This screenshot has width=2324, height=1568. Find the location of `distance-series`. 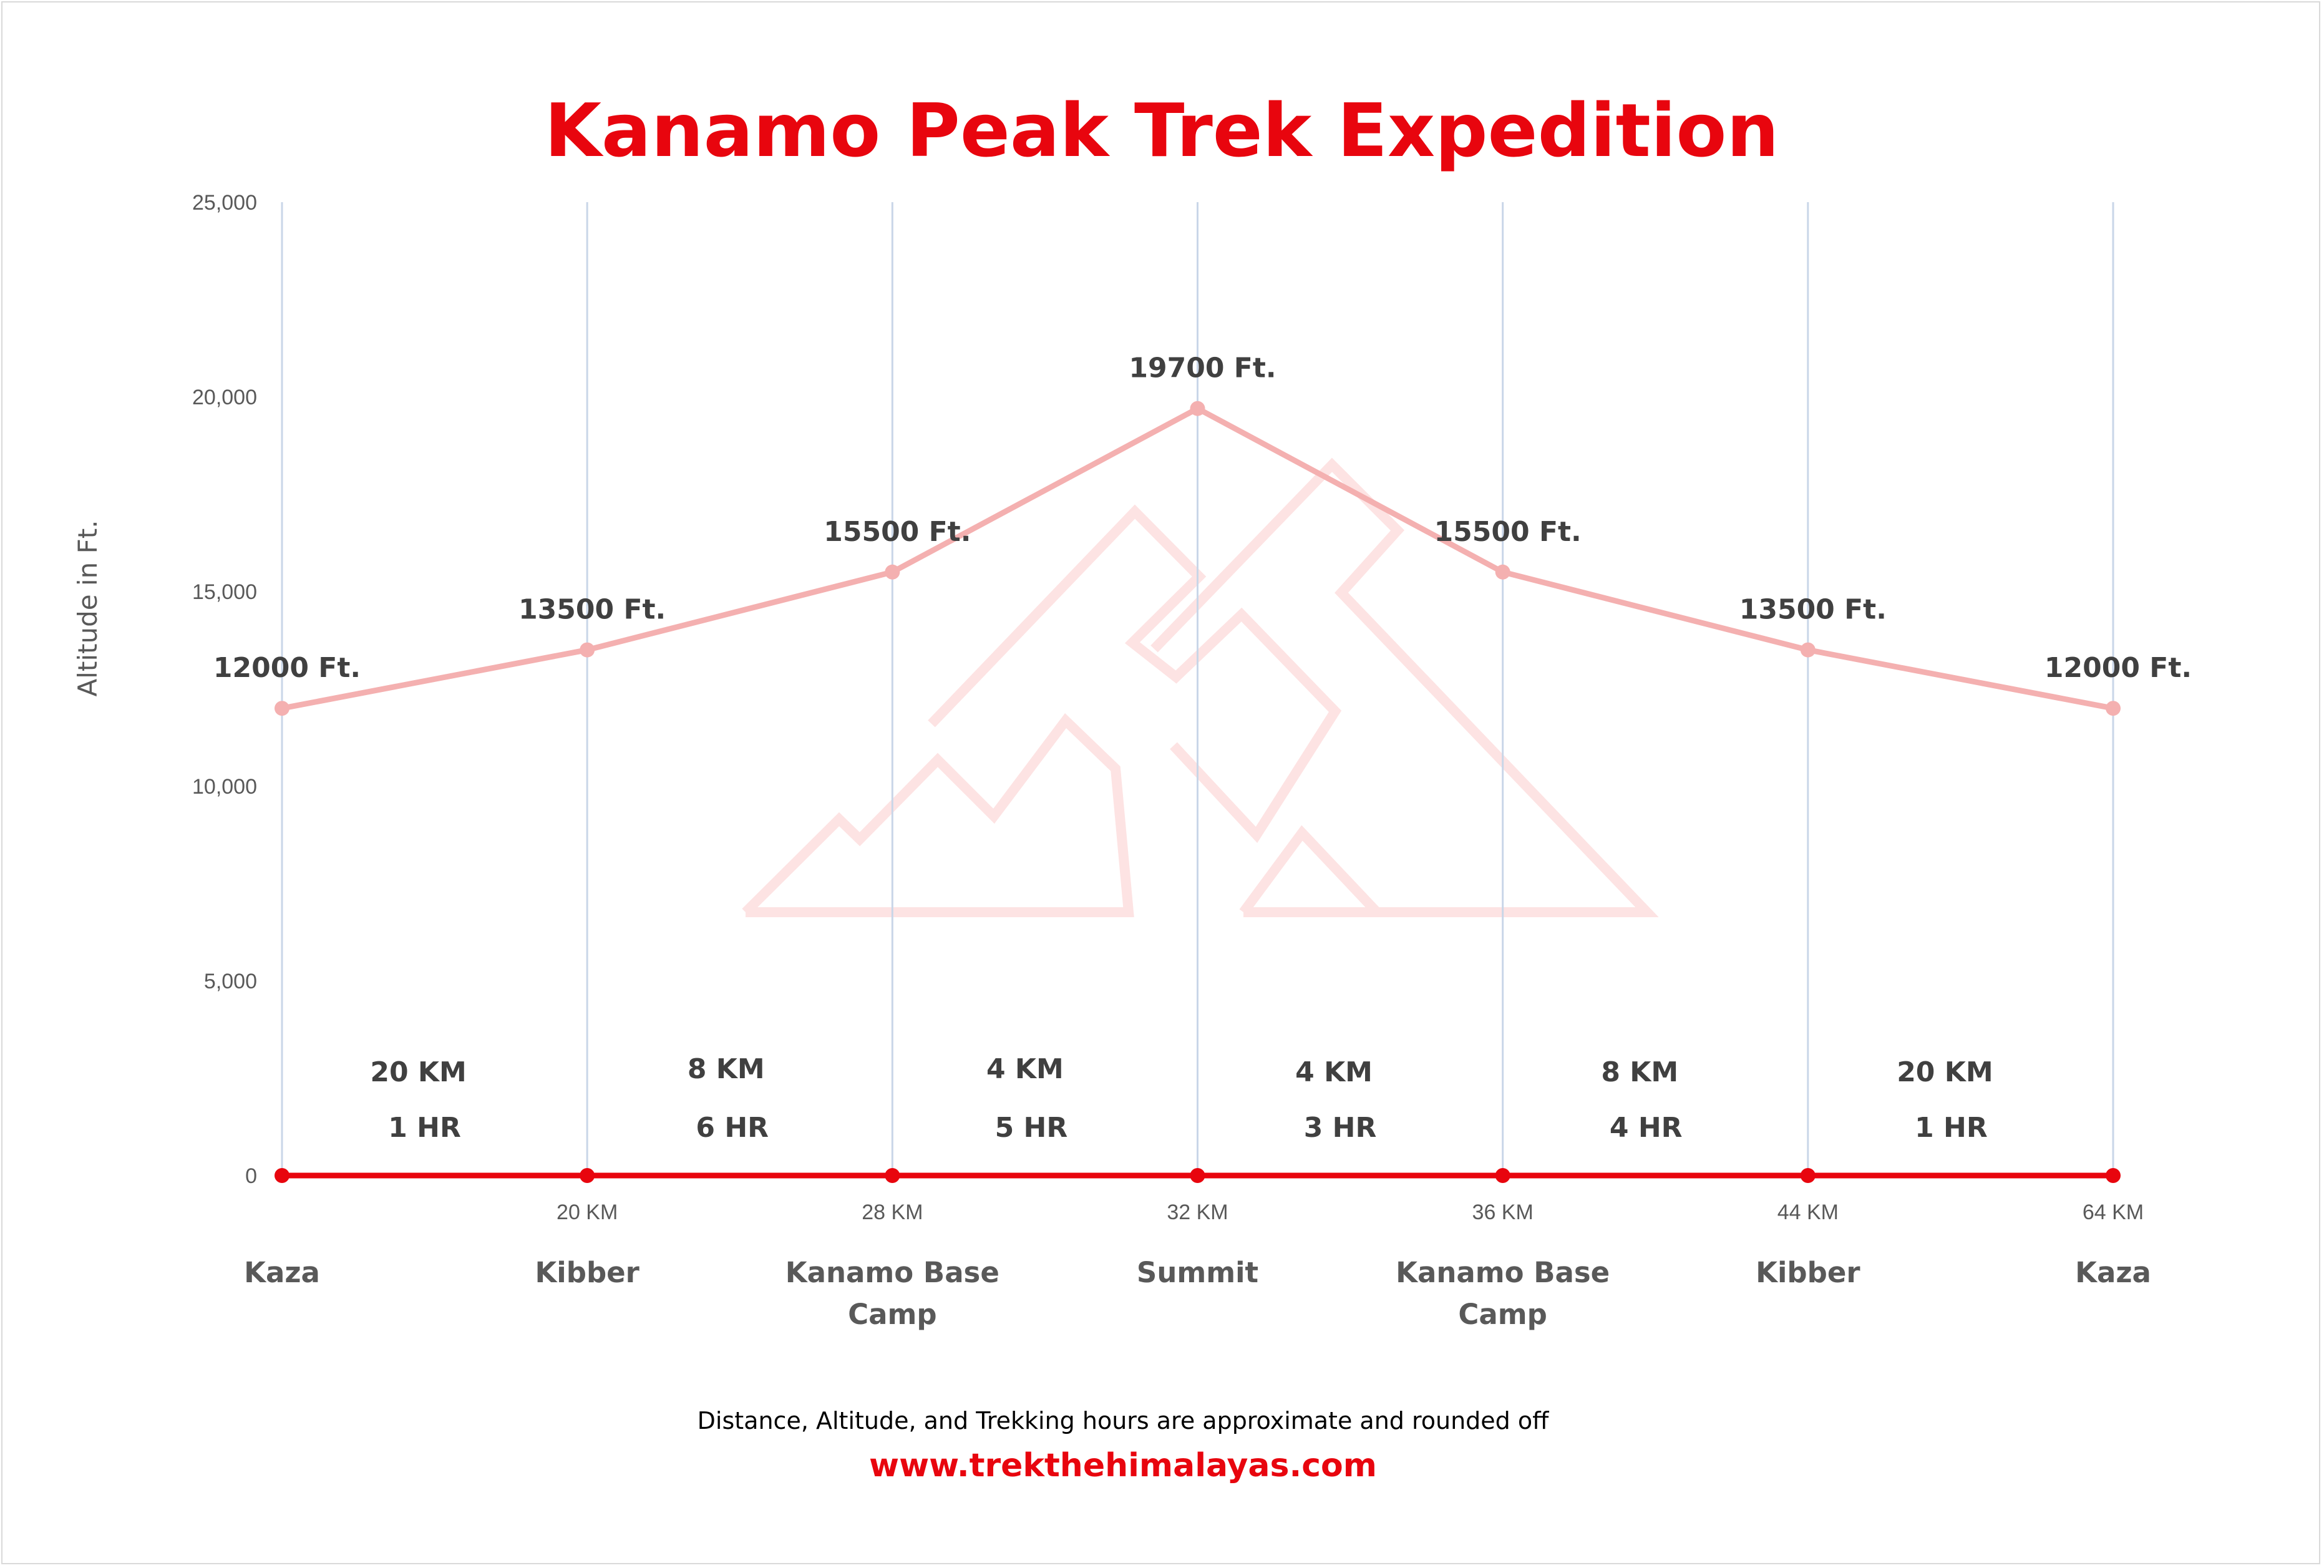

distance-series is located at coordinates (1198, 1175).